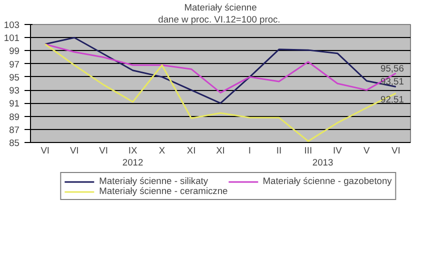 This screenshot has height=268, width=439. What do you see at coordinates (14, 143) in the screenshot?
I see `y-tick-label: 85` at bounding box center [14, 143].